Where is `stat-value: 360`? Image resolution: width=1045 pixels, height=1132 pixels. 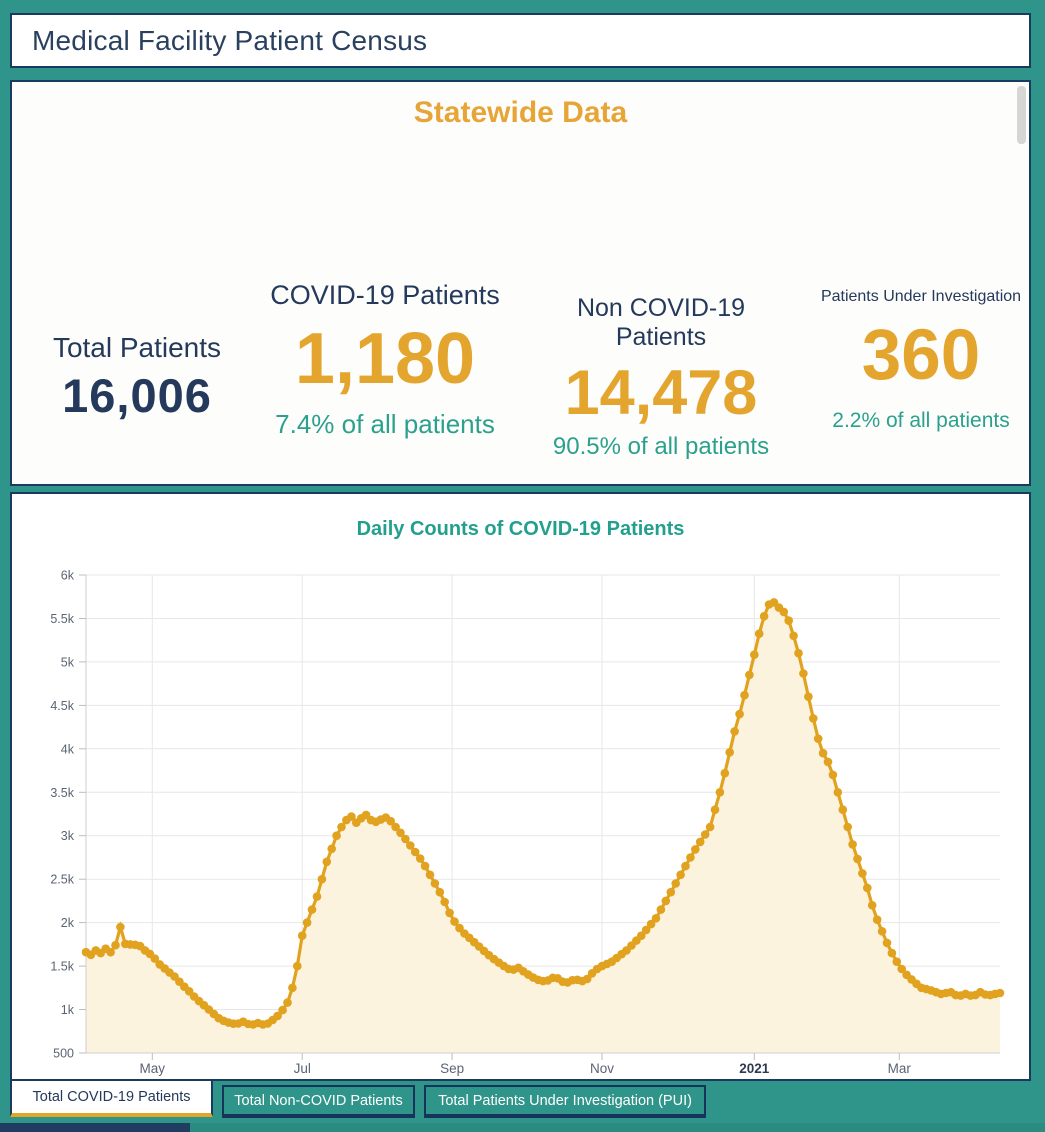
stat-value: 360 is located at coordinates (921, 355).